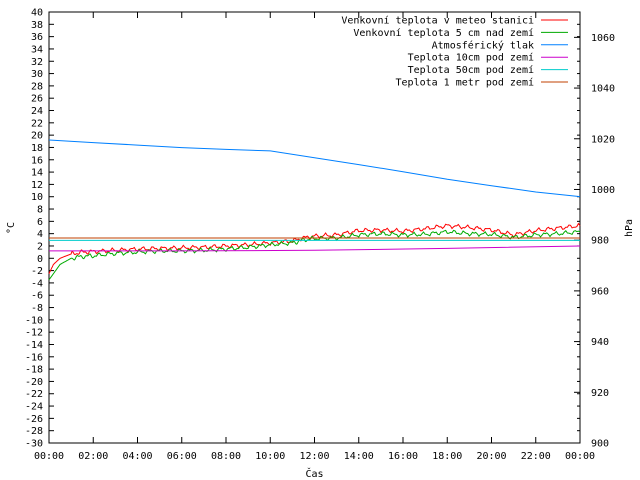 Image resolution: width=640 pixels, height=480 pixels. I want to click on legend-label: Atmosférický tlak, so click(483, 45).